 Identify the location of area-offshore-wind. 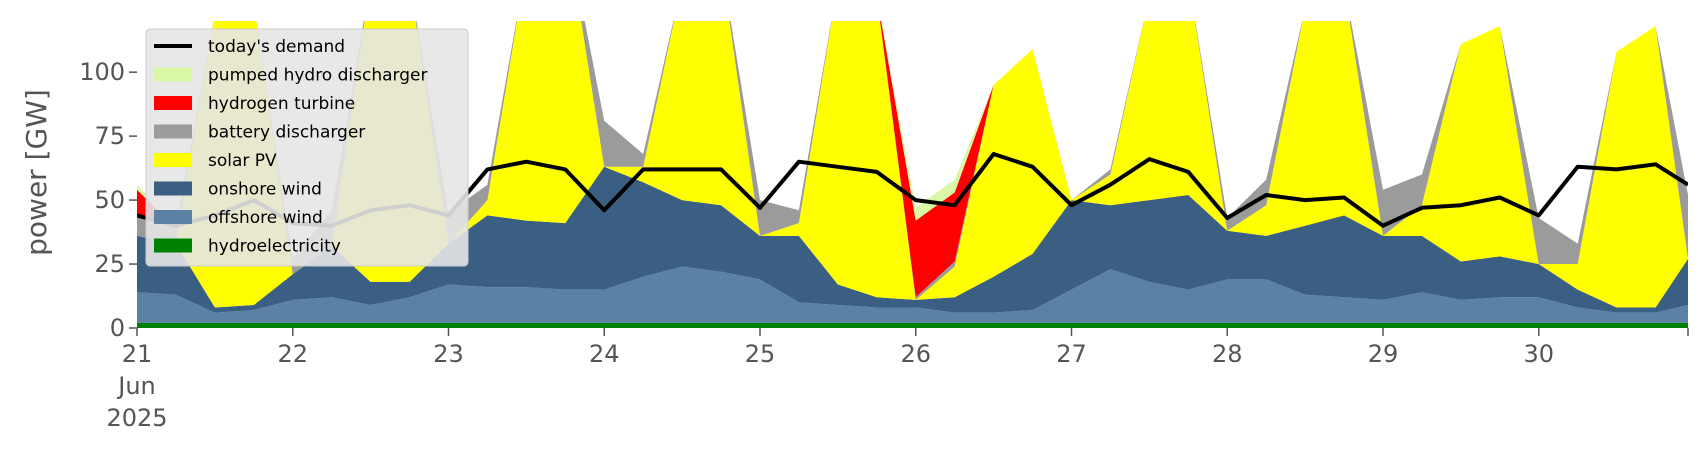
(912, 294).